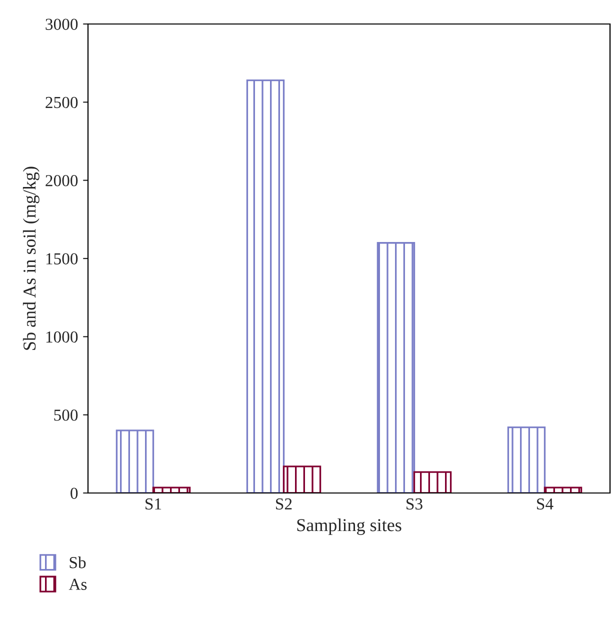 This screenshot has height=633, width=611. What do you see at coordinates (31, 258) in the screenshot?
I see `y-axis-title: Sb and As in soil (mg/kg)` at bounding box center [31, 258].